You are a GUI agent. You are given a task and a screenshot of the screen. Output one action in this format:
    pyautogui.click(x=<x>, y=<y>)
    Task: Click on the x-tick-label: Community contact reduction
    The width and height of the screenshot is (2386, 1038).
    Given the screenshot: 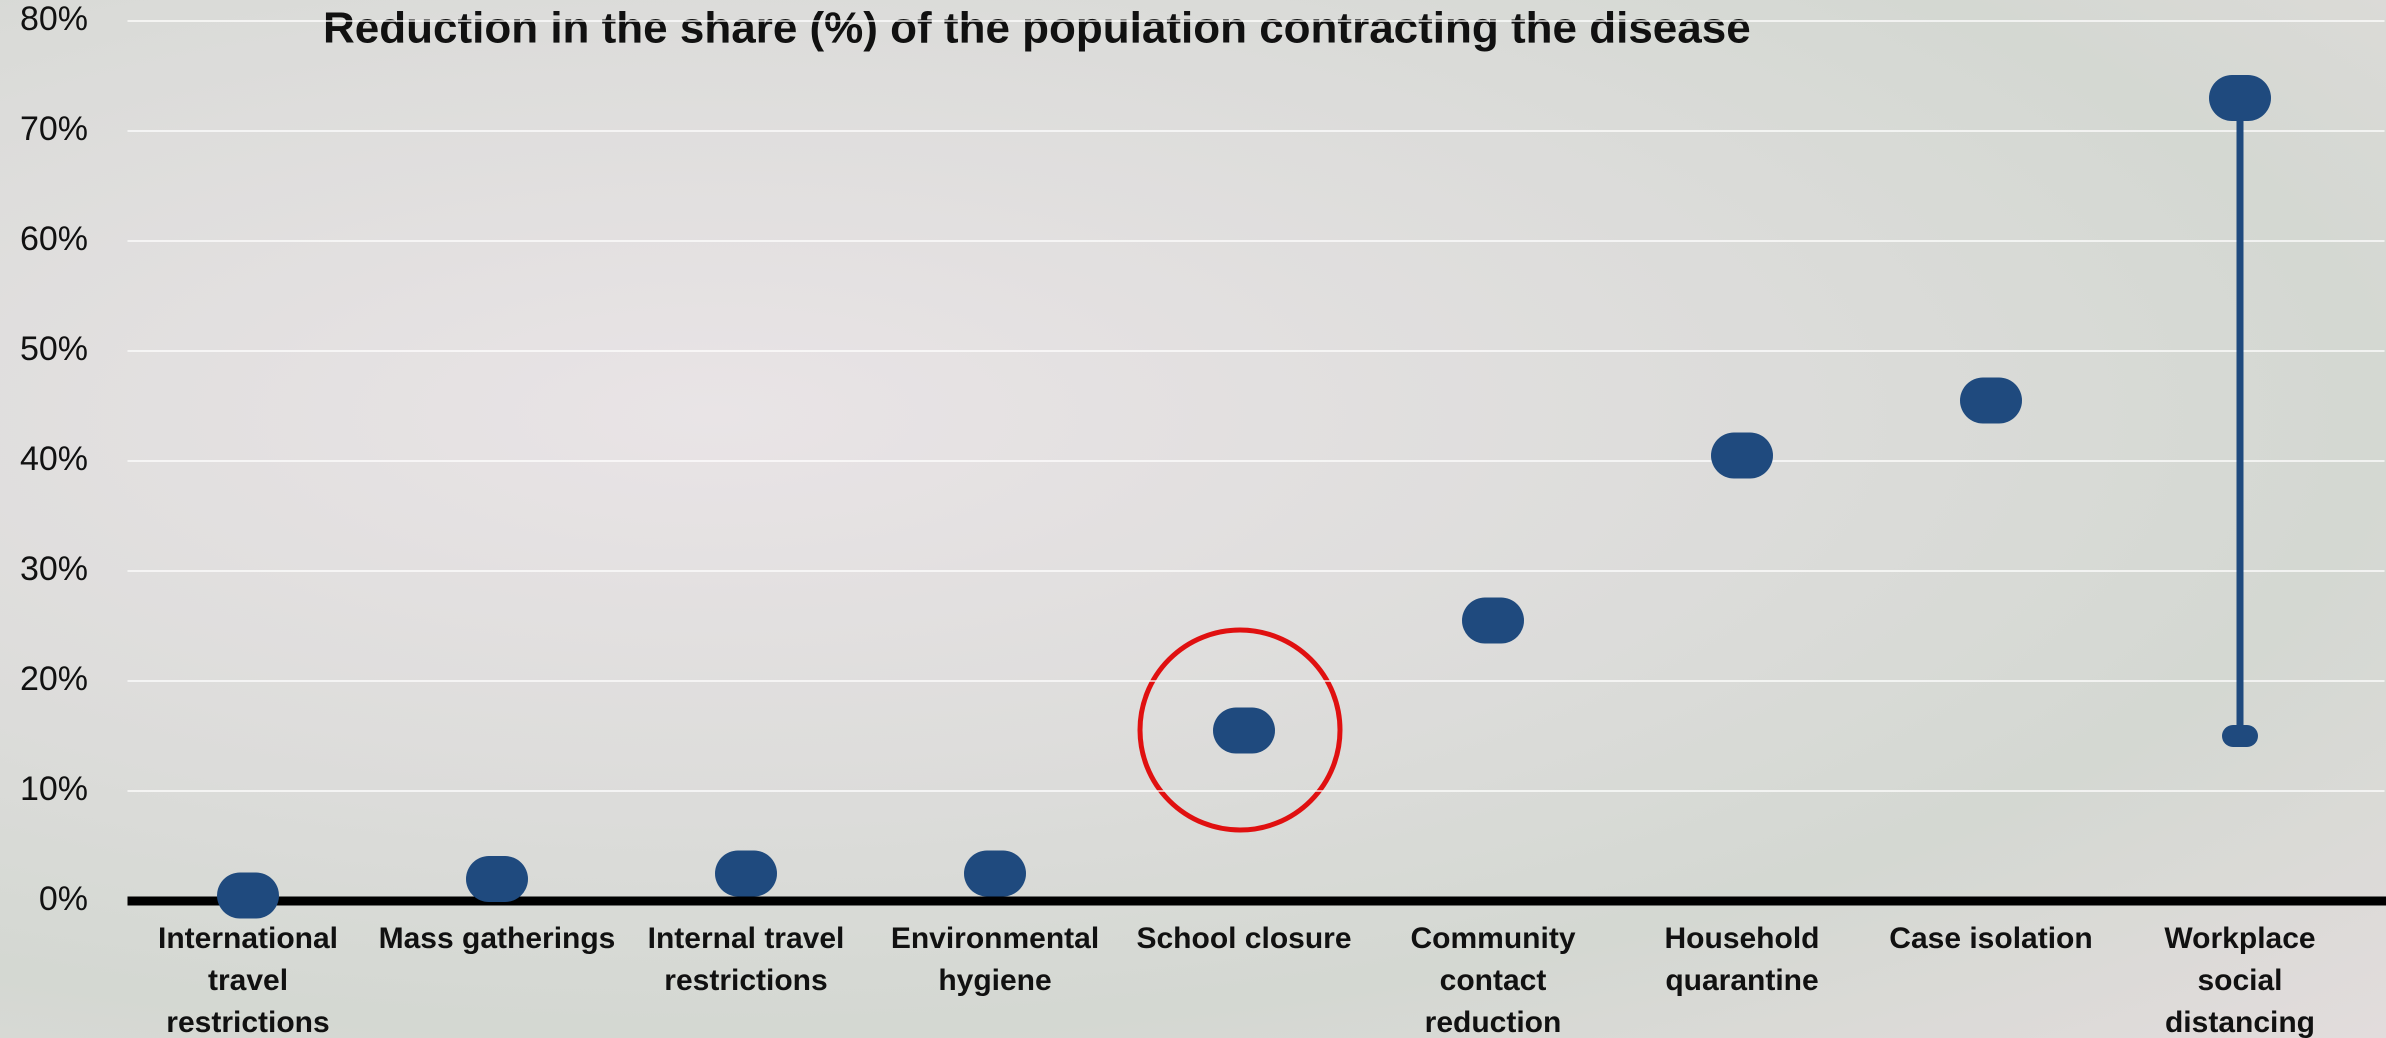 What is the action you would take?
    pyautogui.click(x=1493, y=980)
    